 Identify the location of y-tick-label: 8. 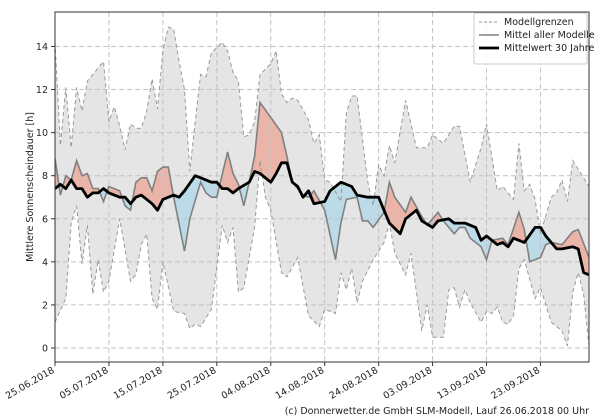
(45, 176).